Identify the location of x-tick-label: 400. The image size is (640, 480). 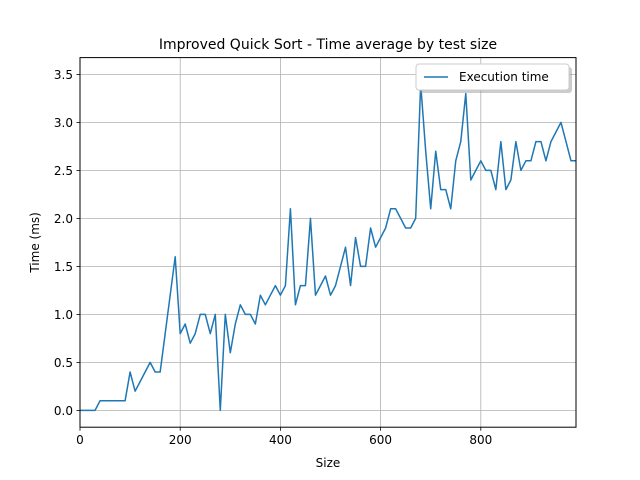
(280, 440).